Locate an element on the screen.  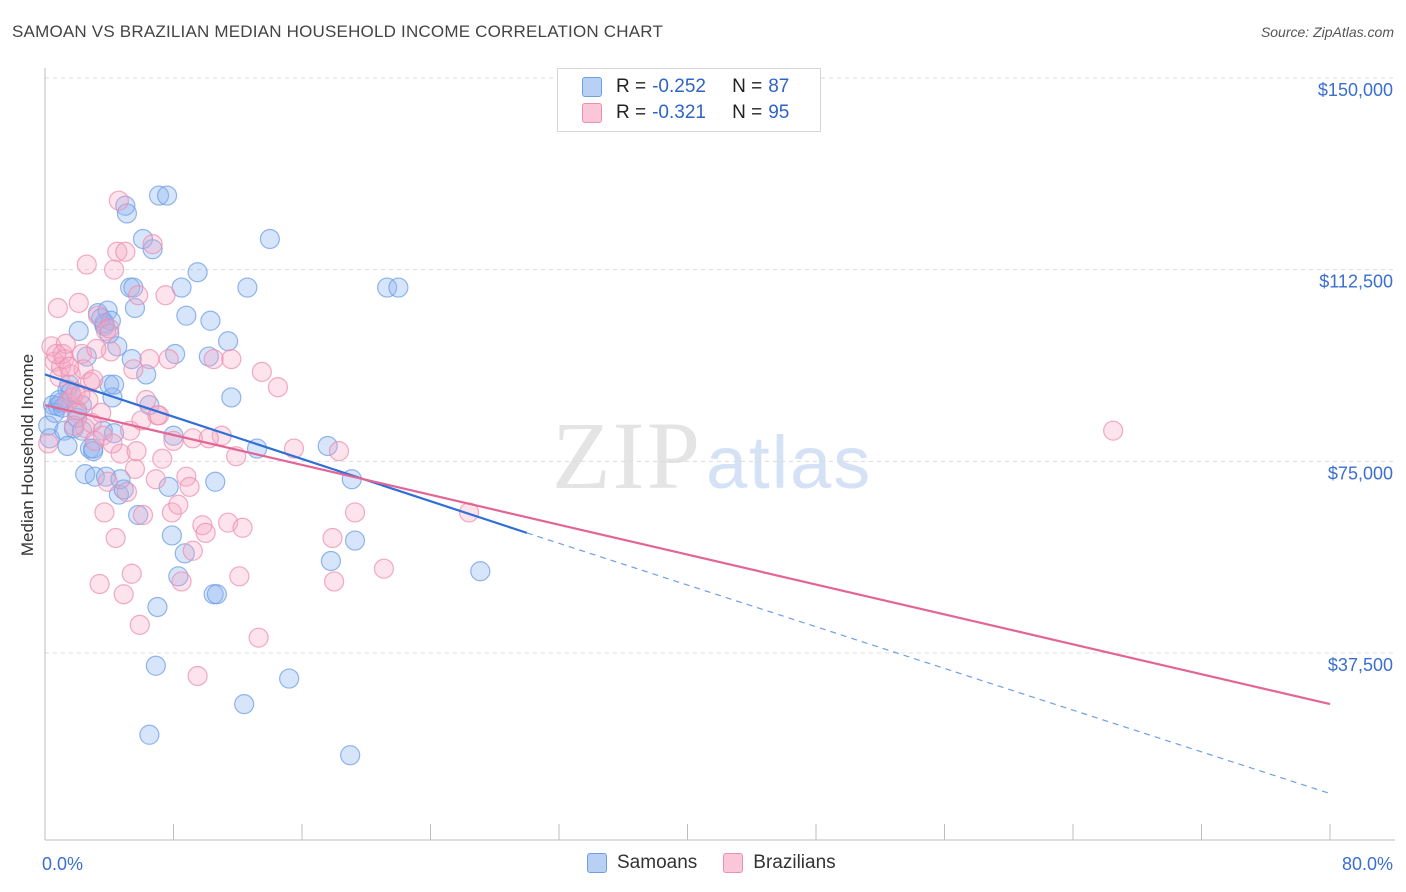
legend-r-label: R = is located at coordinates (631, 86).